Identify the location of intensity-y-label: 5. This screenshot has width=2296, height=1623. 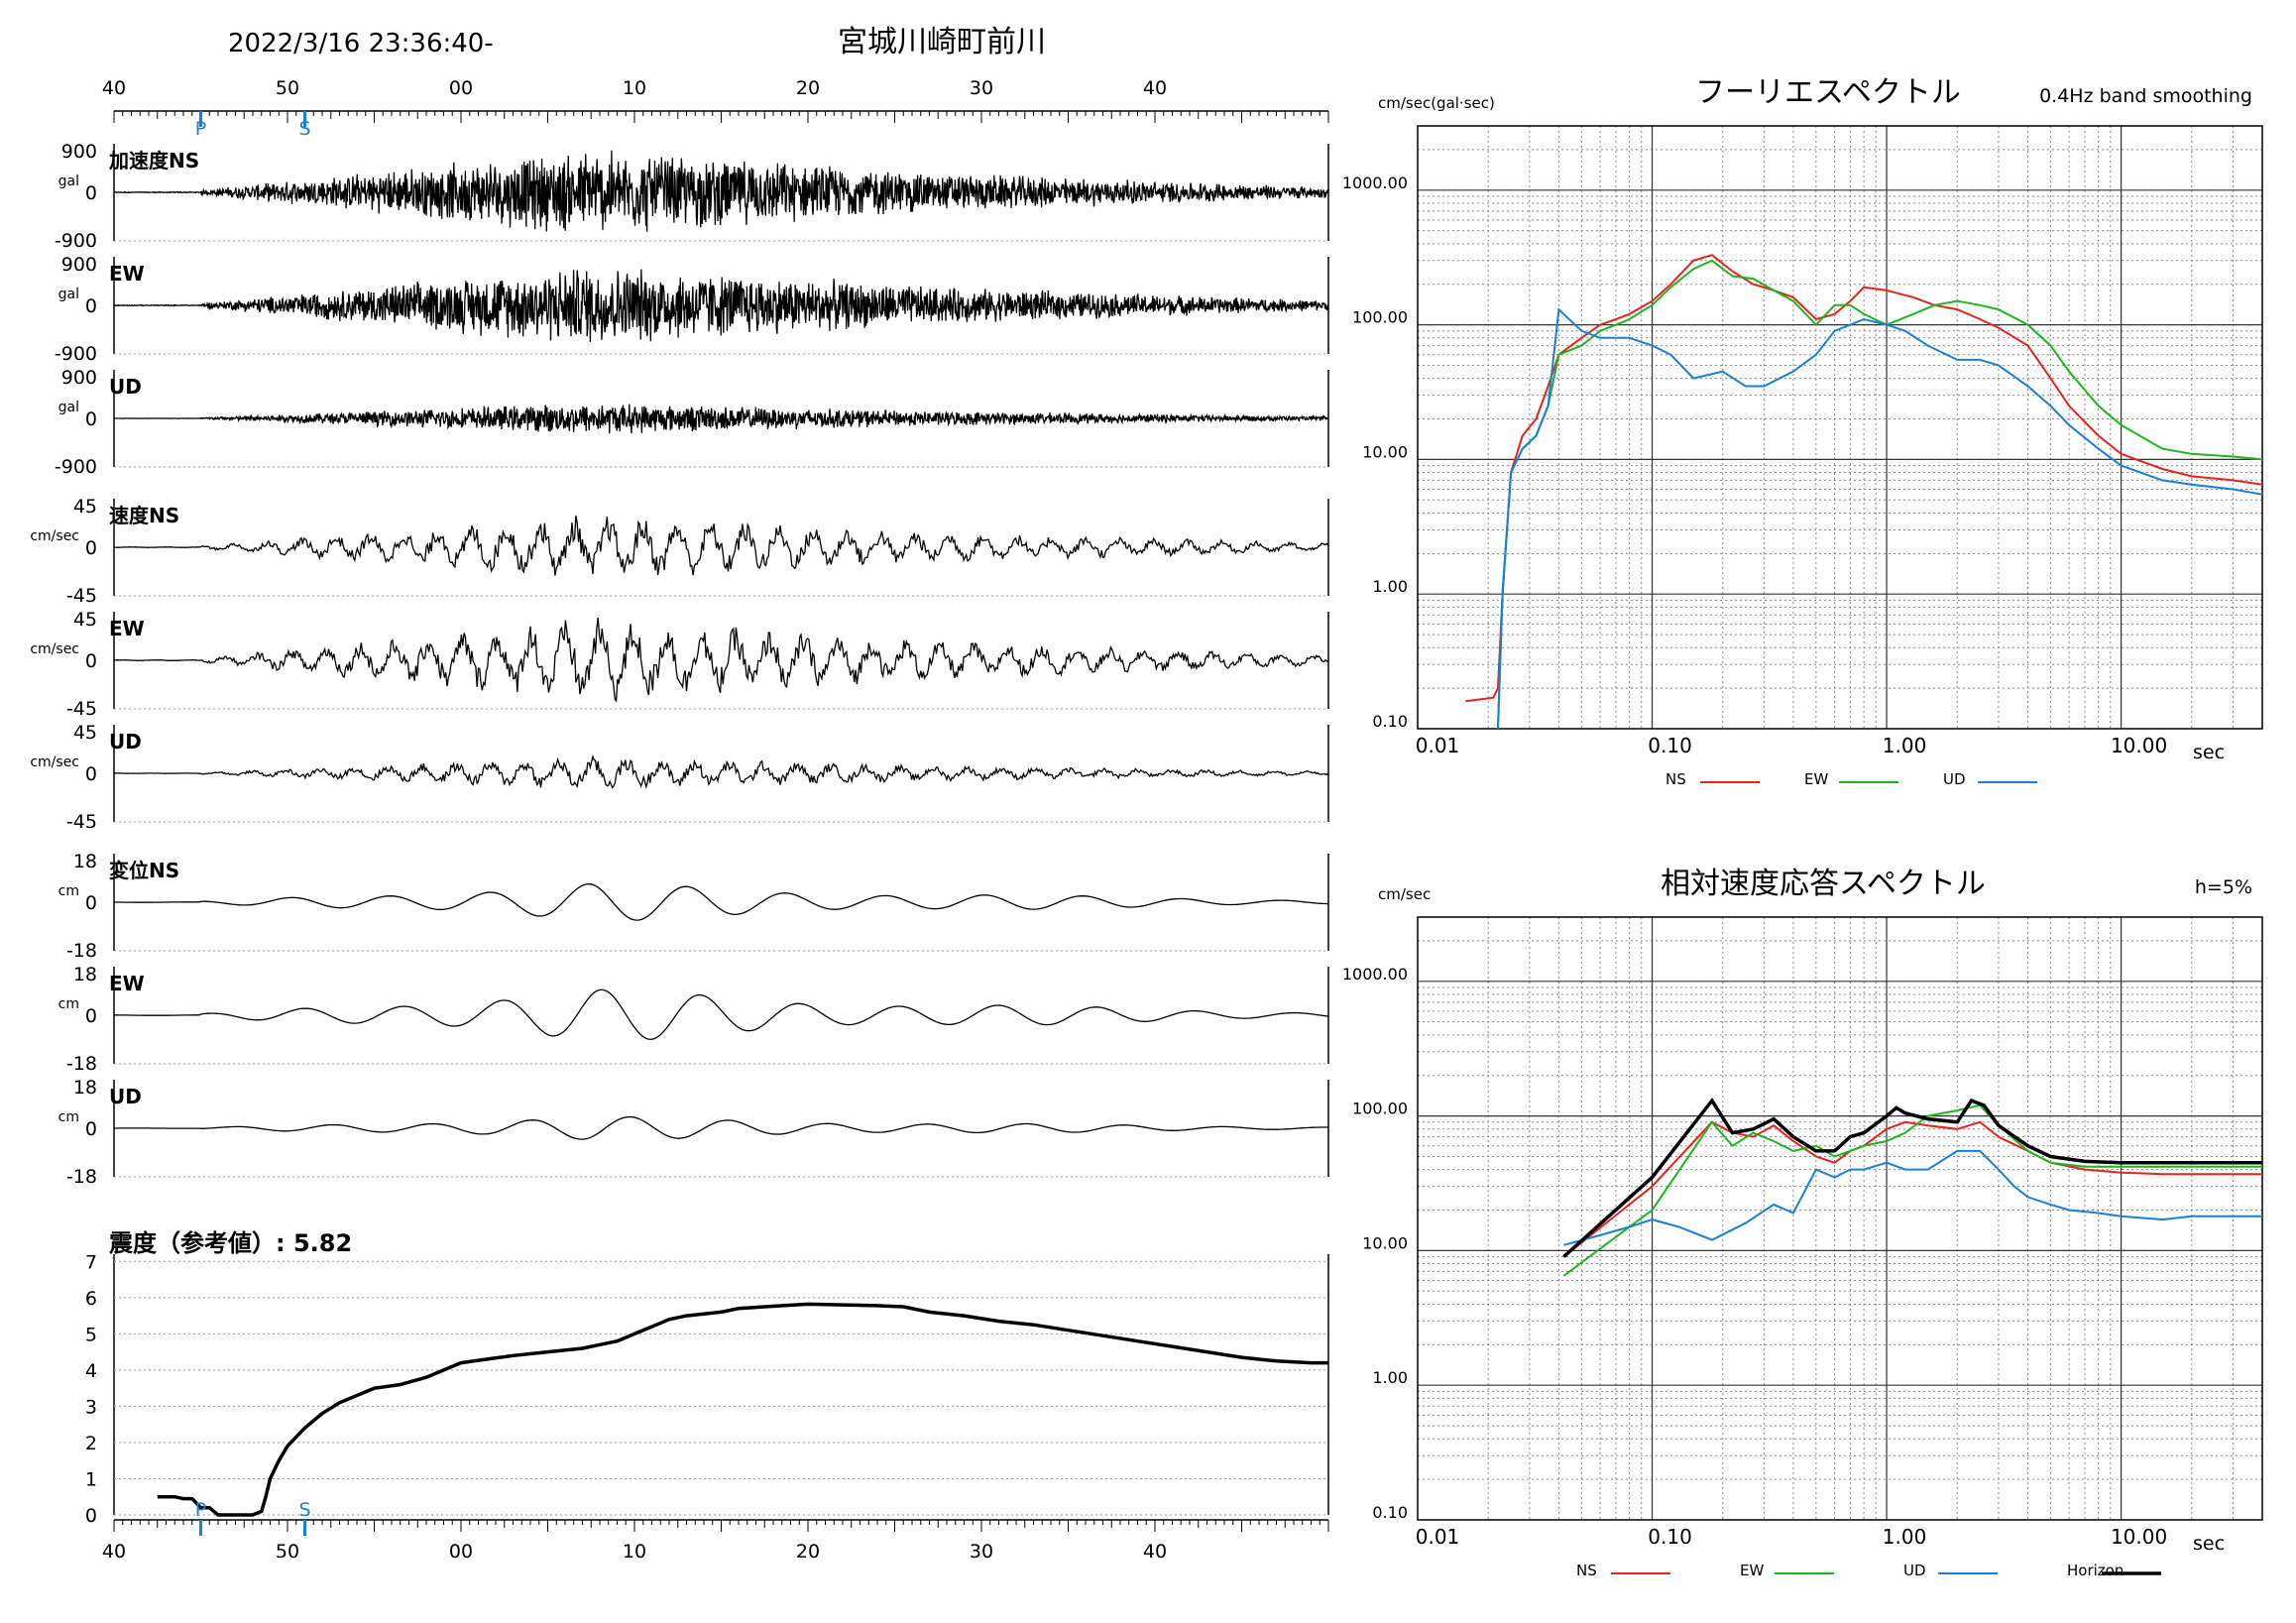
(91, 1334).